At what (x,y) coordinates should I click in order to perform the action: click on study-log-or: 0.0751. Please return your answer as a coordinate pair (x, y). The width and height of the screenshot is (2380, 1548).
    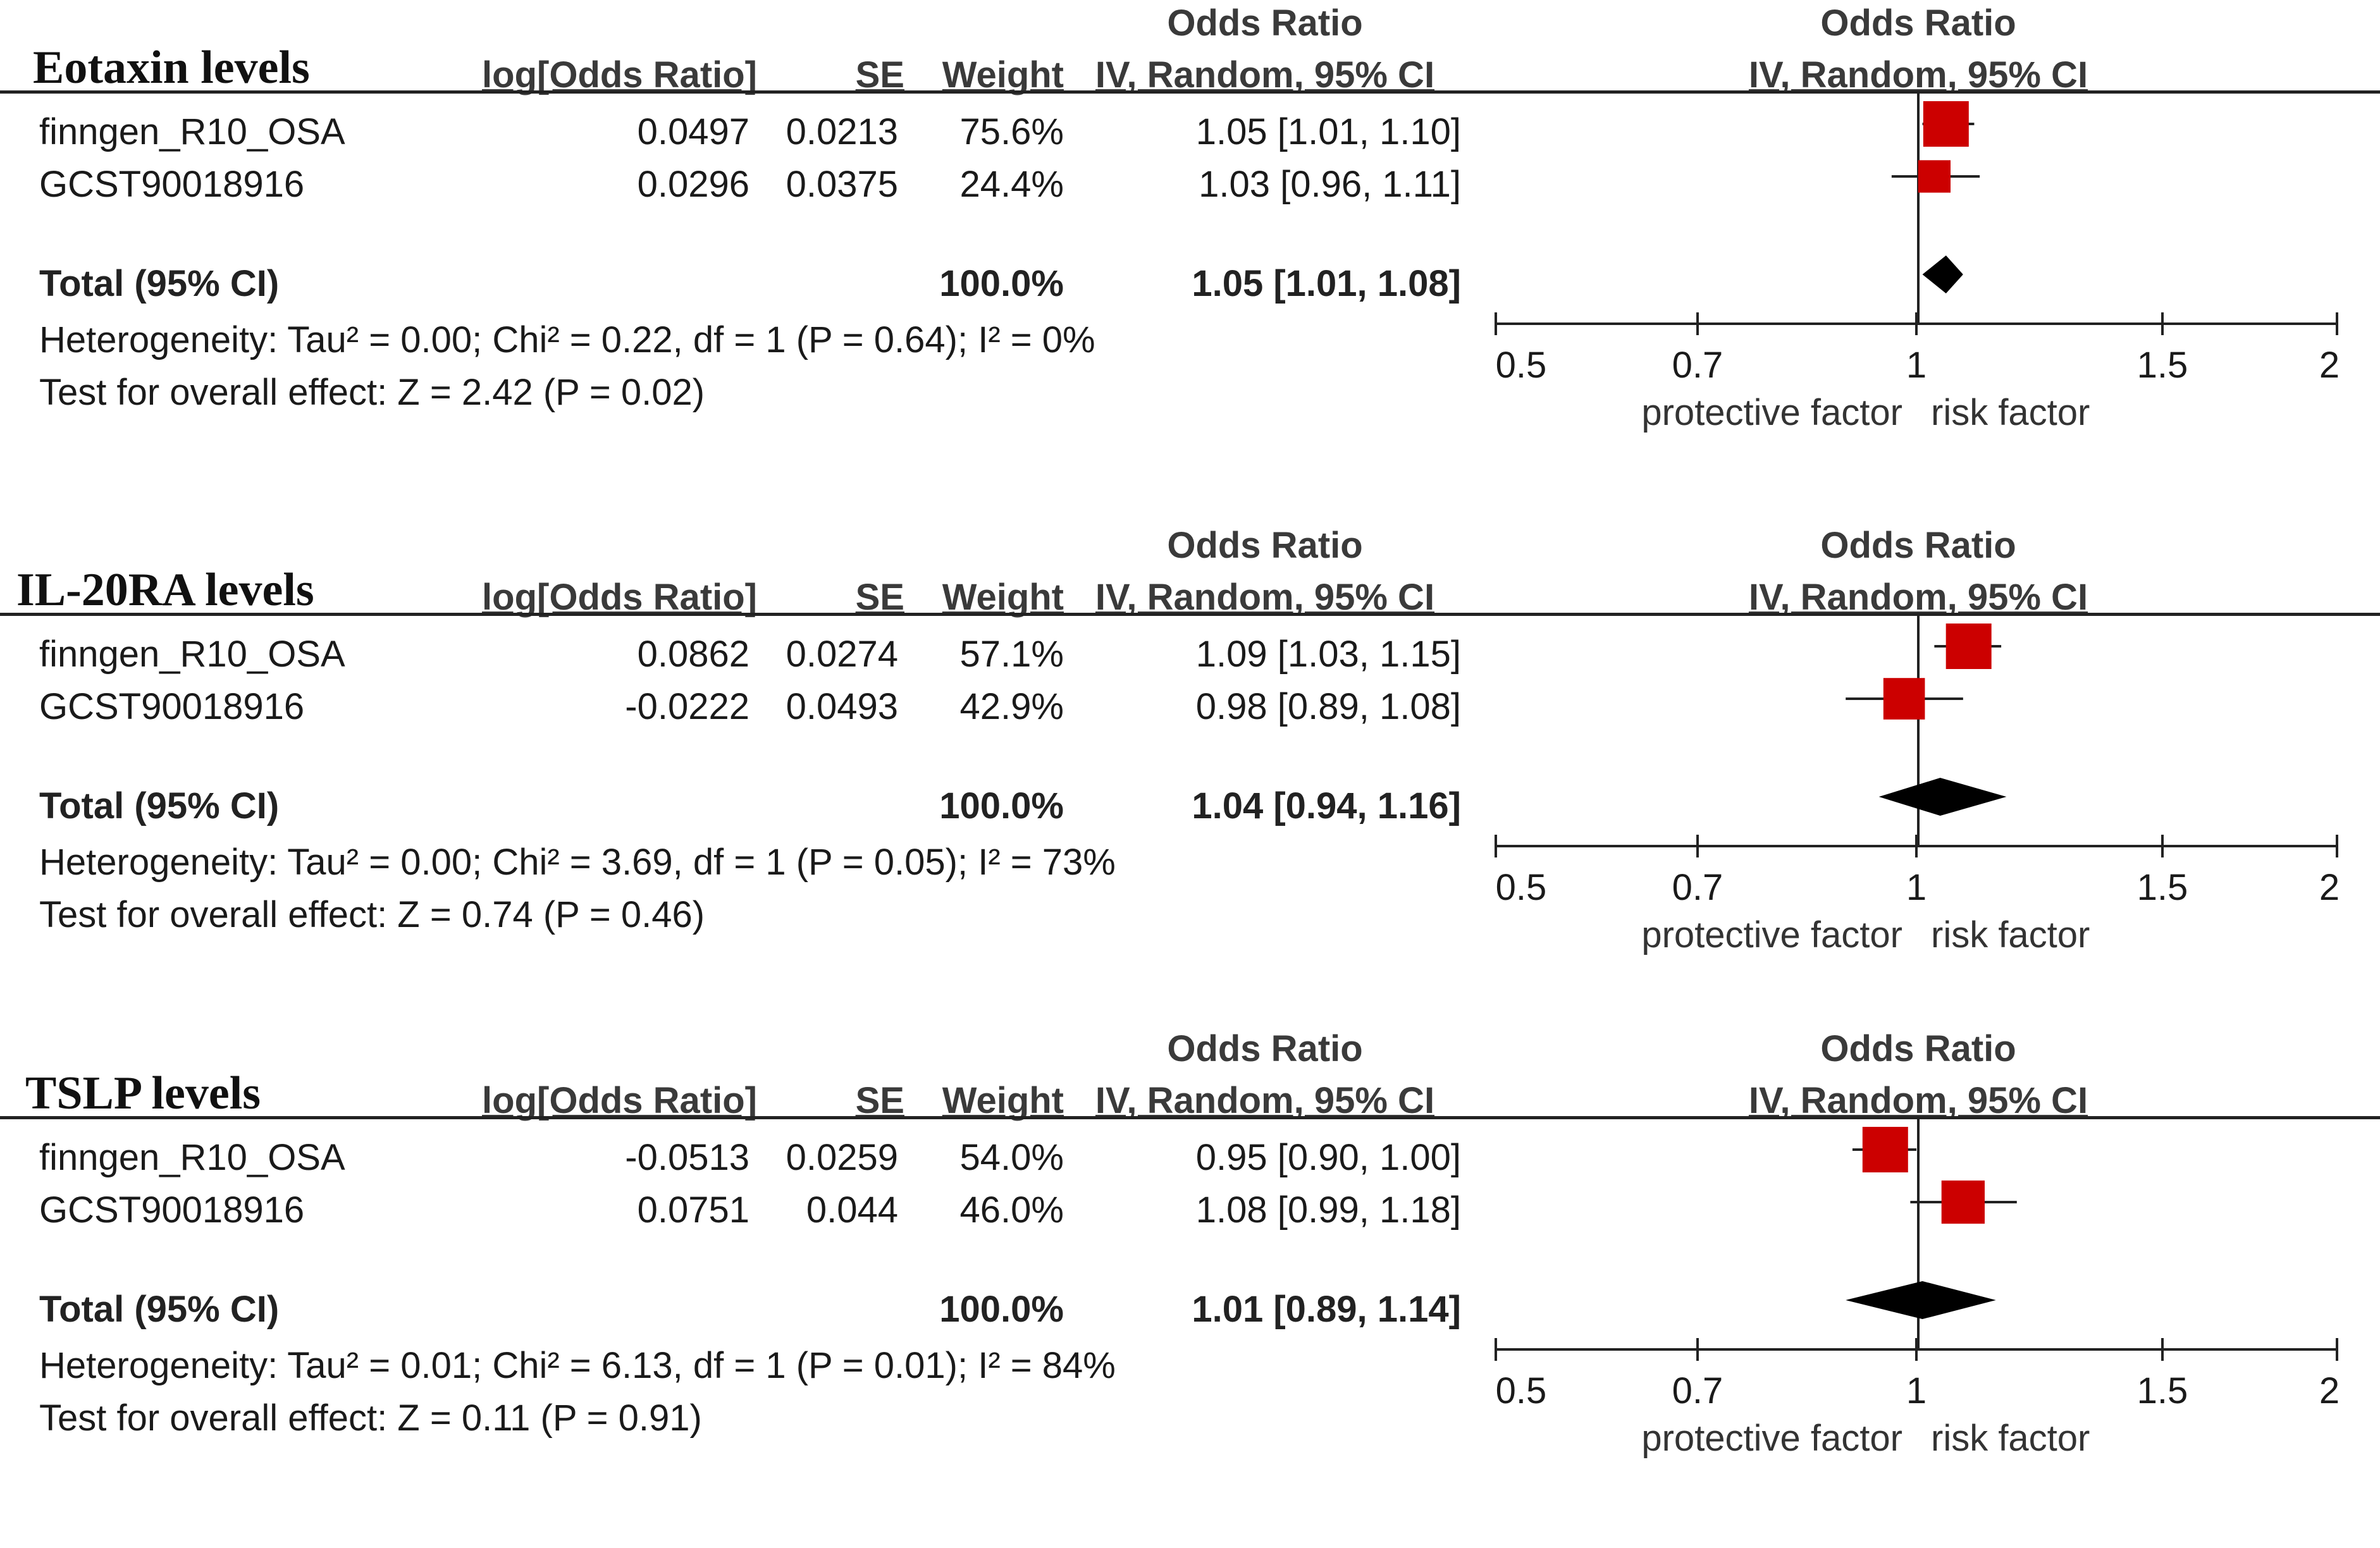
    Looking at the image, I should click on (693, 1210).